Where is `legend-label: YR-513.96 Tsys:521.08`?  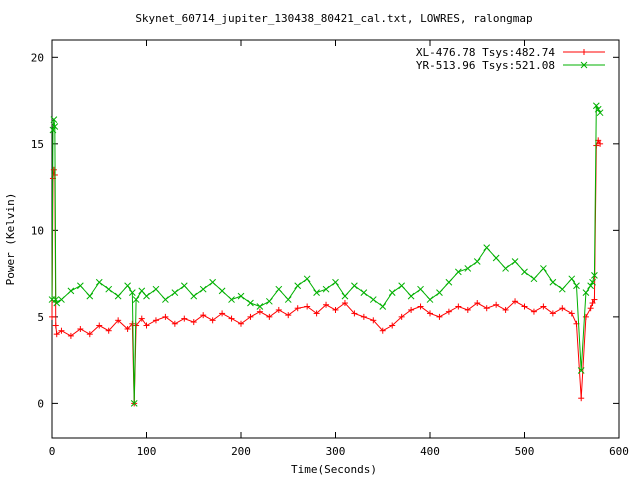
legend-label: YR-513.96 Tsys:521.08 is located at coordinates (485, 65).